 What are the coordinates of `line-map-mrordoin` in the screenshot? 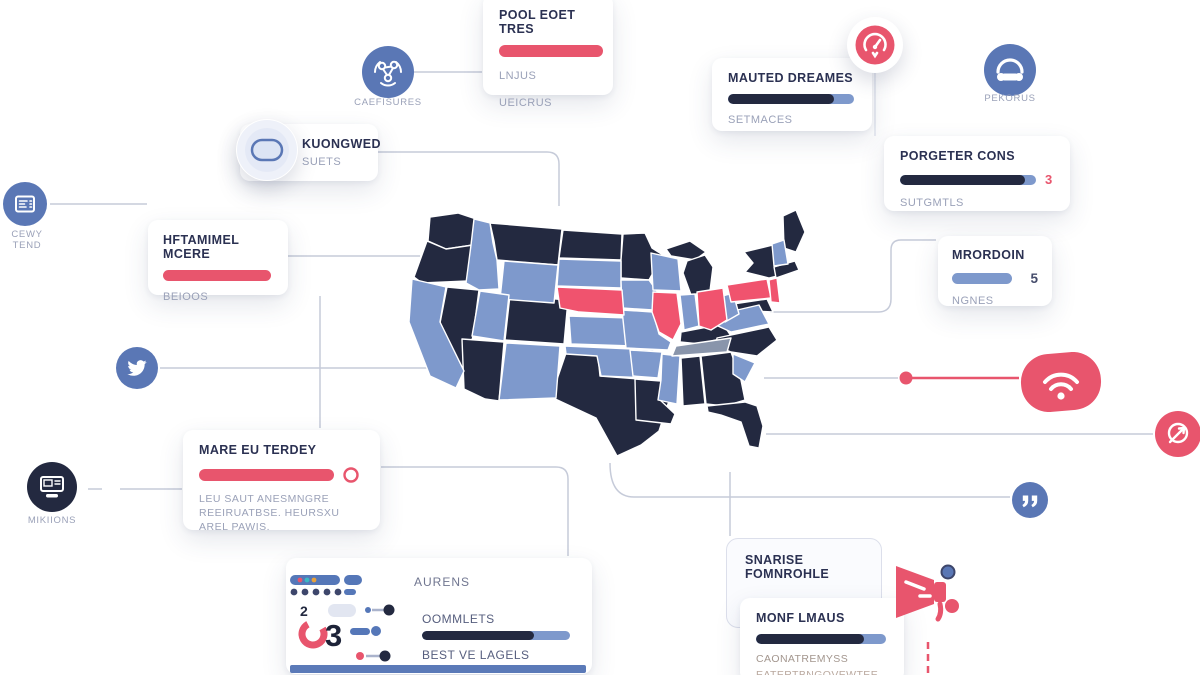 It's located at (853, 276).